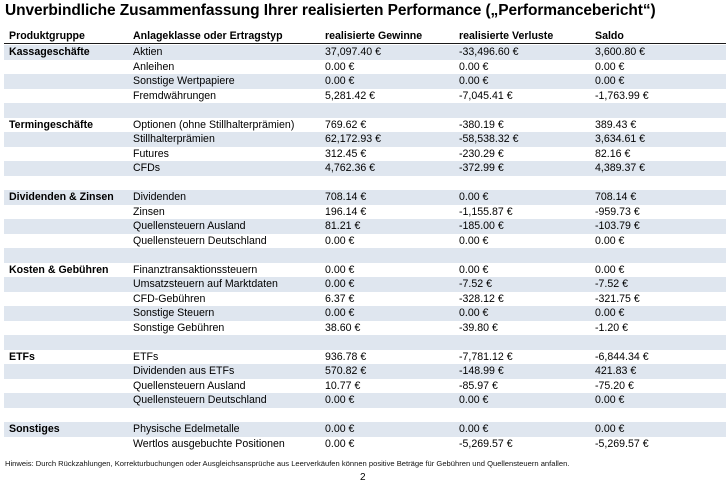  What do you see at coordinates (478, 385) in the screenshot?
I see `row-loss: -85.97 €` at bounding box center [478, 385].